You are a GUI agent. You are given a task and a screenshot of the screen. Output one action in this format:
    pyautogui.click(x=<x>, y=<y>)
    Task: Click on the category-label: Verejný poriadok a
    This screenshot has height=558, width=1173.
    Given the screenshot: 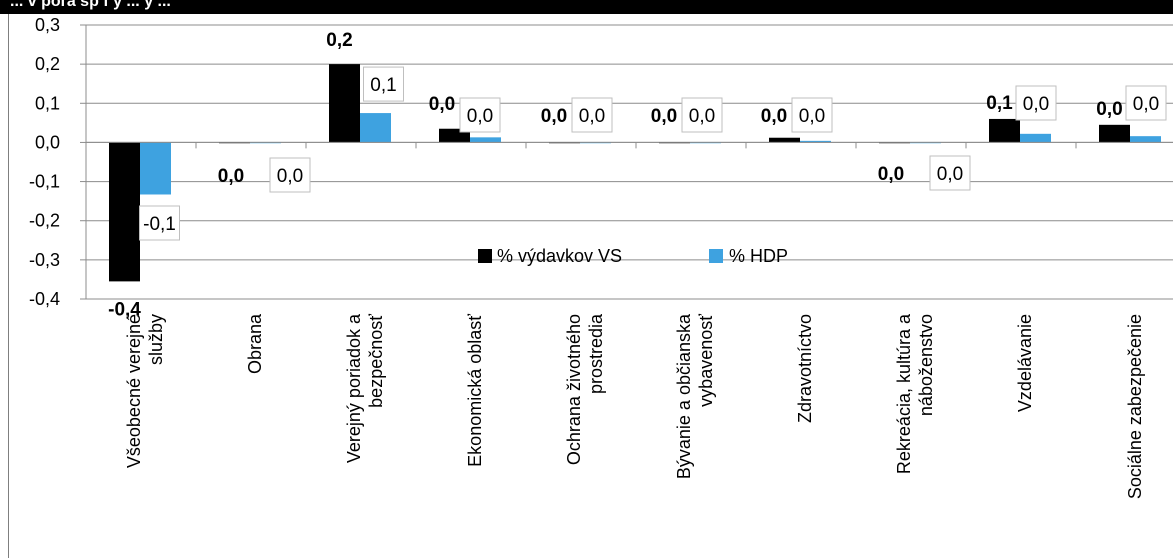 What is the action you would take?
    pyautogui.click(x=354, y=388)
    